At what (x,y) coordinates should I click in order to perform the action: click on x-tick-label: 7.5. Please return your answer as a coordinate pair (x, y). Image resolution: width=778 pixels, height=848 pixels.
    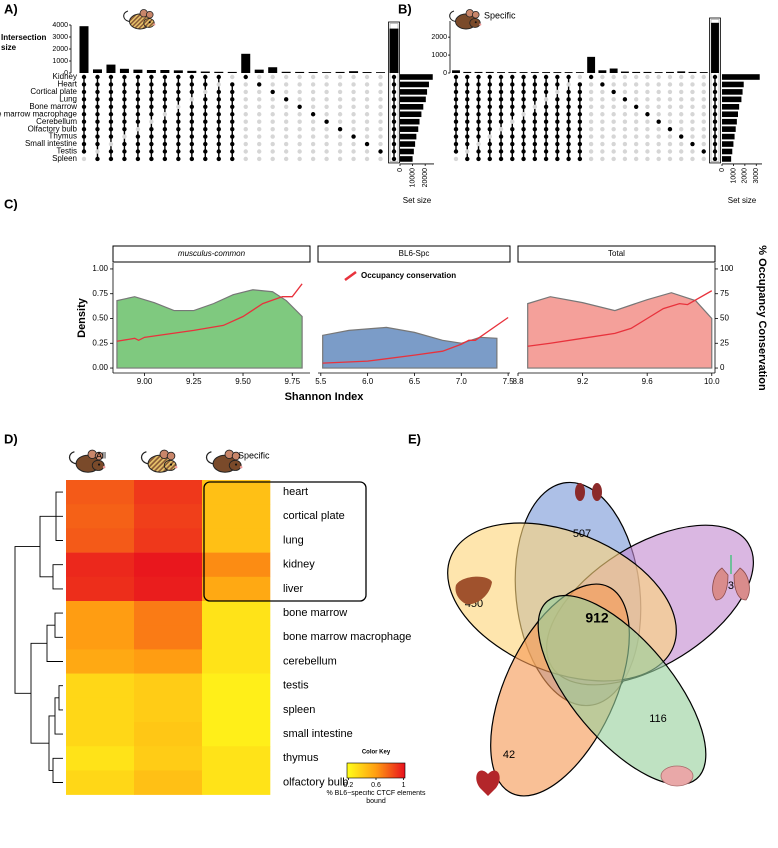
    Looking at the image, I should click on (509, 381).